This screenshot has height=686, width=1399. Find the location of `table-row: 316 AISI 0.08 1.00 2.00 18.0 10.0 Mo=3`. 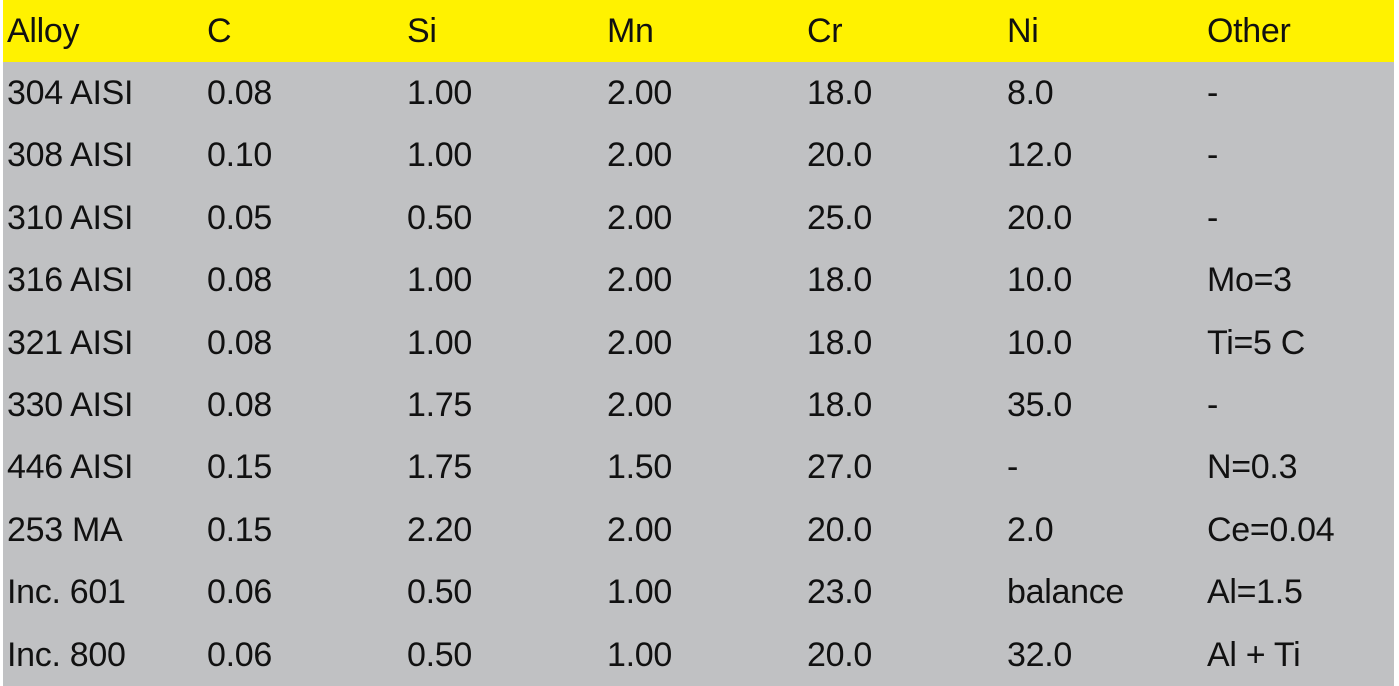

table-row: 316 AISI 0.08 1.00 2.00 18.0 10.0 Mo=3 is located at coordinates (698, 280).